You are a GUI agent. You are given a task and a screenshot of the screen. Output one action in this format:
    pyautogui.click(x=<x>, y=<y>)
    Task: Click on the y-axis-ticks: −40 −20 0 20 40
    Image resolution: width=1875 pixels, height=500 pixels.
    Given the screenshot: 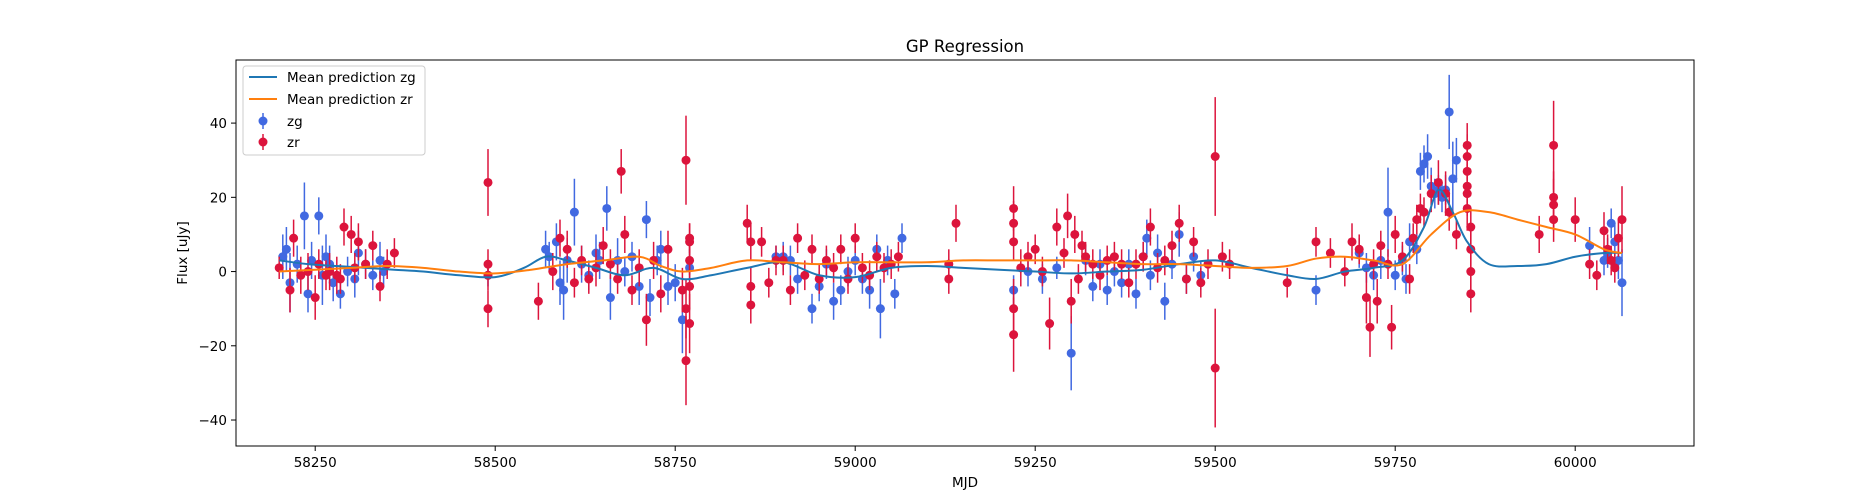 What is the action you would take?
    pyautogui.click(x=217, y=272)
    